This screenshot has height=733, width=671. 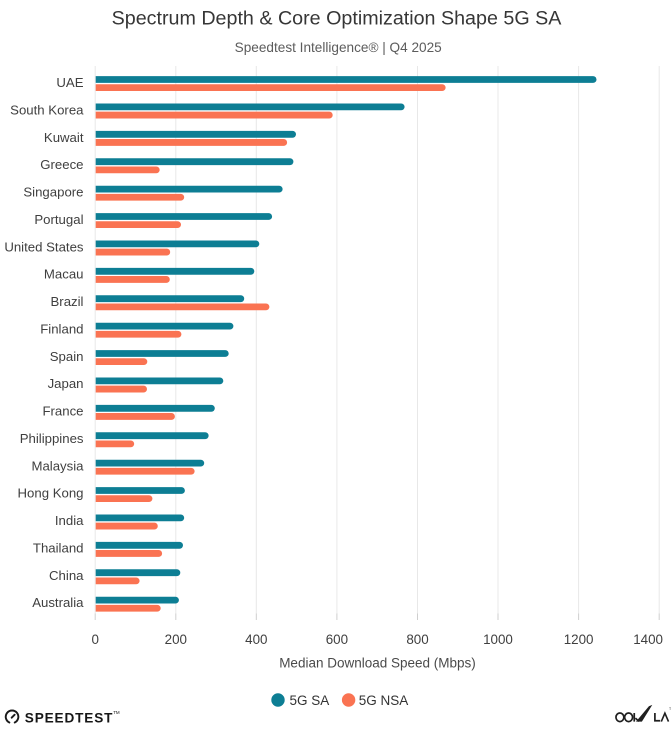 I want to click on svg-text: 1200, so click(x=579, y=639).